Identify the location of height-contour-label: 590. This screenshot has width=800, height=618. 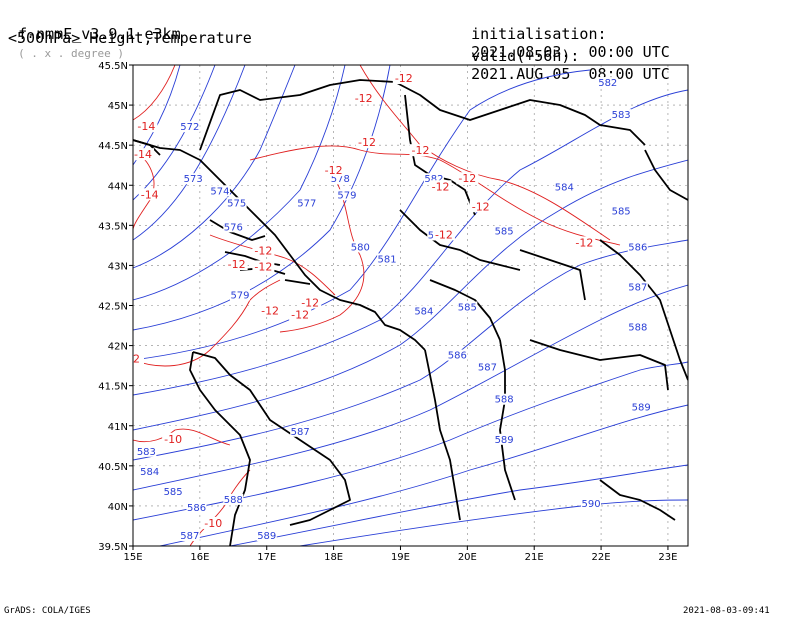
(590, 504).